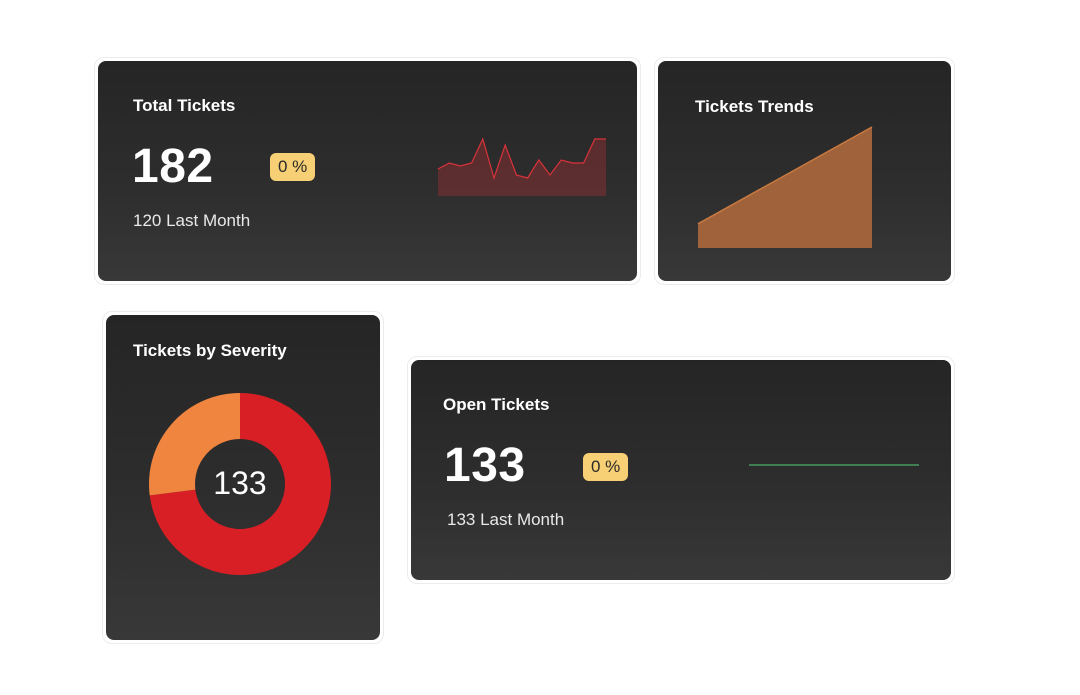 The height and width of the screenshot is (695, 1080). I want to click on total-tickets-value: 182, so click(173, 166).